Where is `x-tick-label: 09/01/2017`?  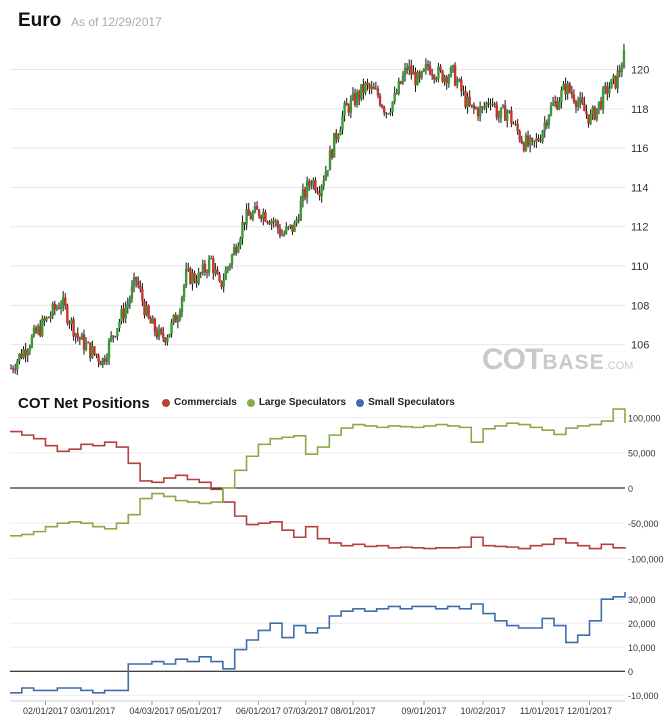
x-tick-label: 09/01/2017 is located at coordinates (423, 711).